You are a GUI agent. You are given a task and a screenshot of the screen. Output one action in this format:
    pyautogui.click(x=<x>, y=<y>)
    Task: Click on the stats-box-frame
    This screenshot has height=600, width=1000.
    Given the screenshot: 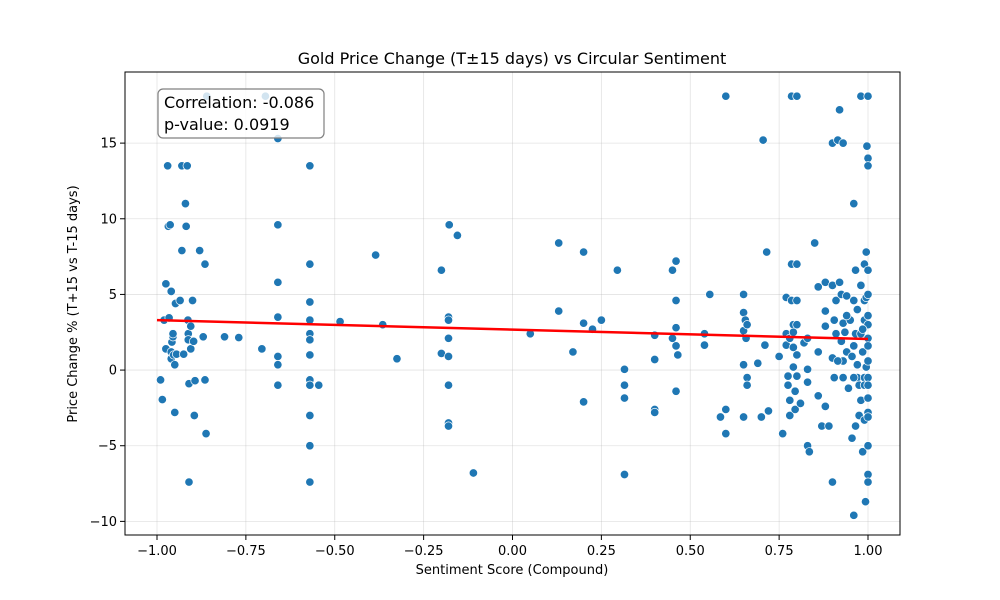 What is the action you would take?
    pyautogui.click(x=241, y=113)
    